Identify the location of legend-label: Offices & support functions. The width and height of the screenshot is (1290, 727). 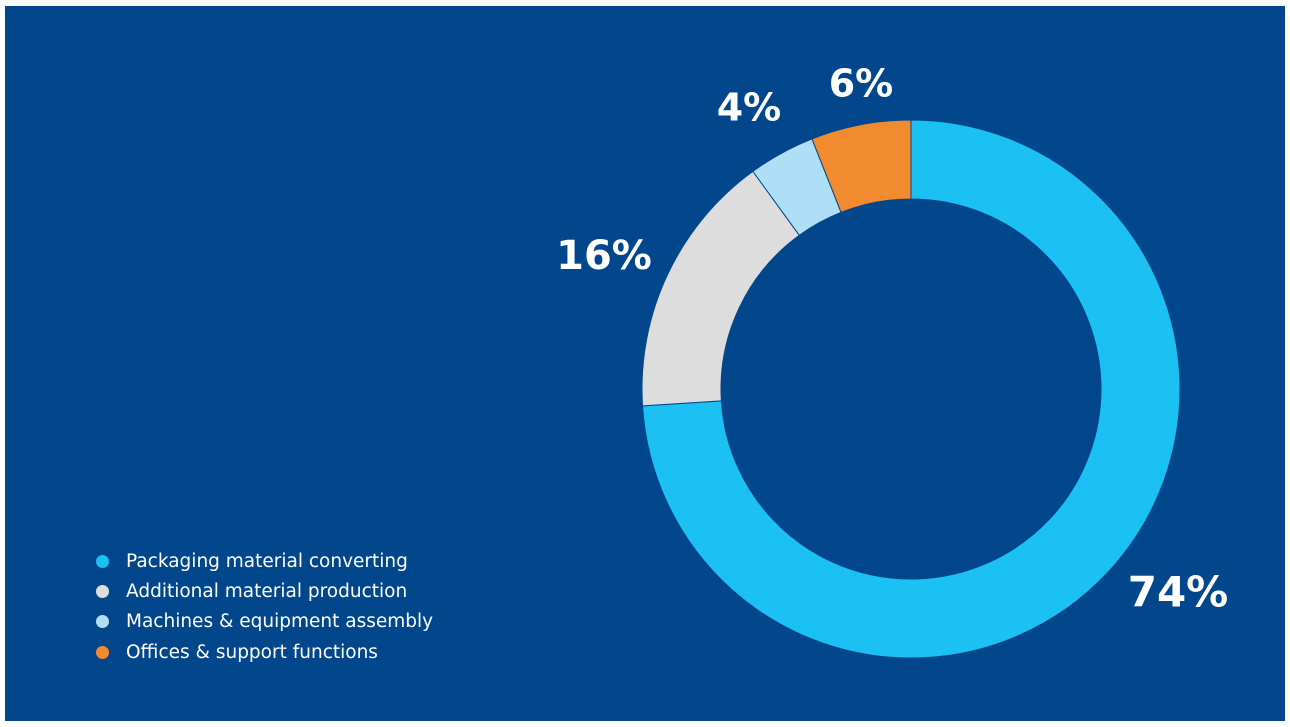
(252, 652).